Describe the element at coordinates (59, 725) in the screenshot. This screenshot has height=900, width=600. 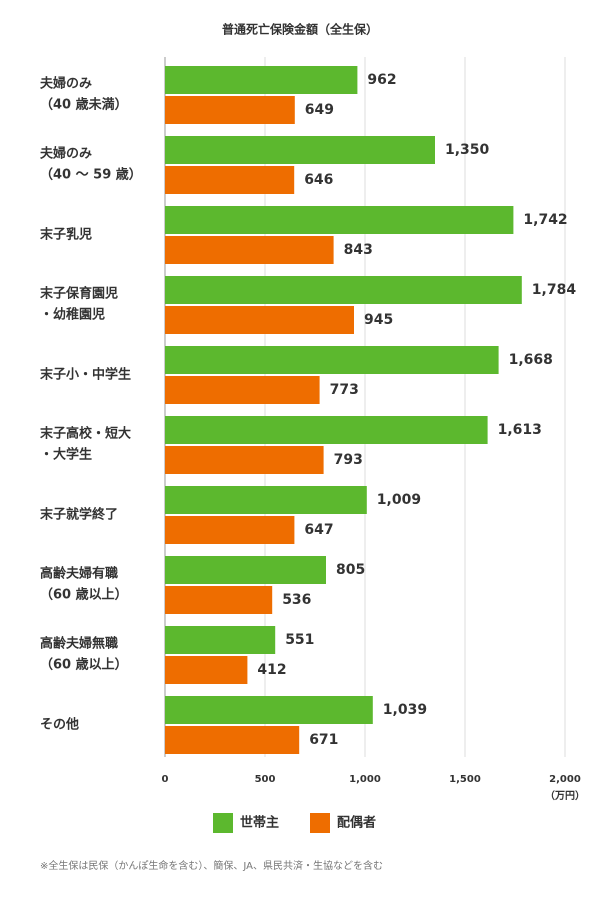
I see `category-label: その他` at that location.